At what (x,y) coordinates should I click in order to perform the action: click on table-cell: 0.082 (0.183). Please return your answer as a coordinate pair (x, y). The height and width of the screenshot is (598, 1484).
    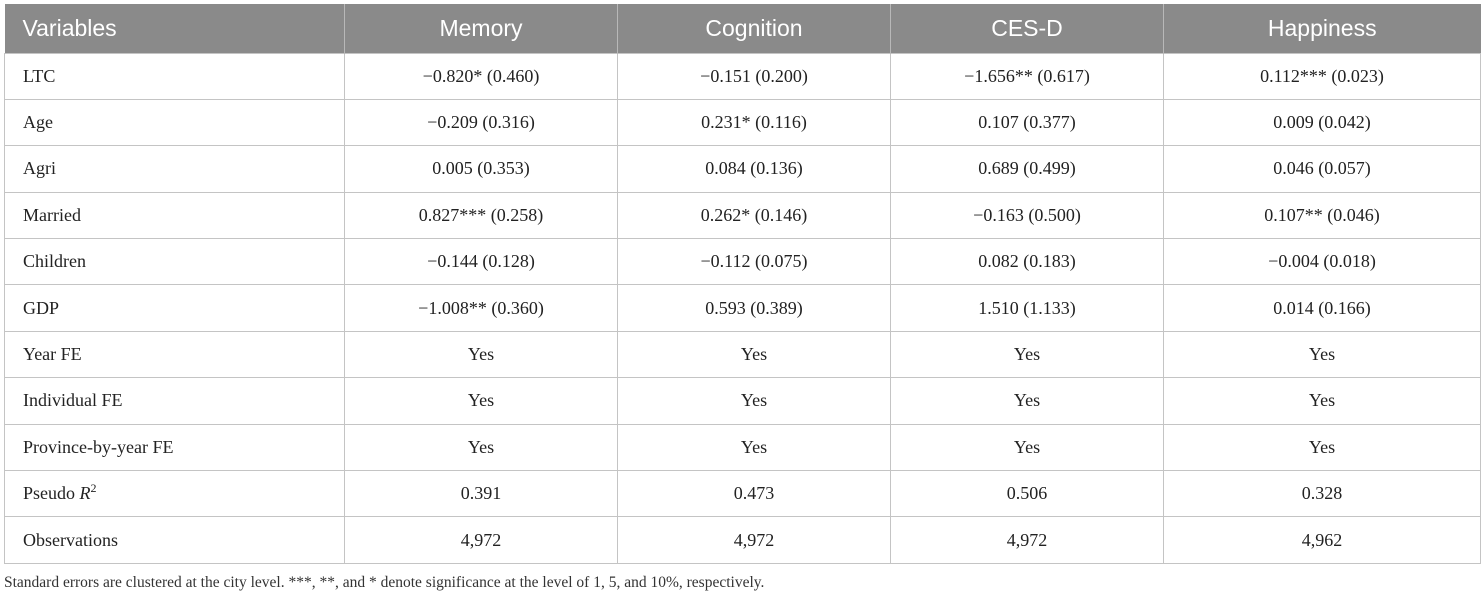
    Looking at the image, I should click on (1027, 262).